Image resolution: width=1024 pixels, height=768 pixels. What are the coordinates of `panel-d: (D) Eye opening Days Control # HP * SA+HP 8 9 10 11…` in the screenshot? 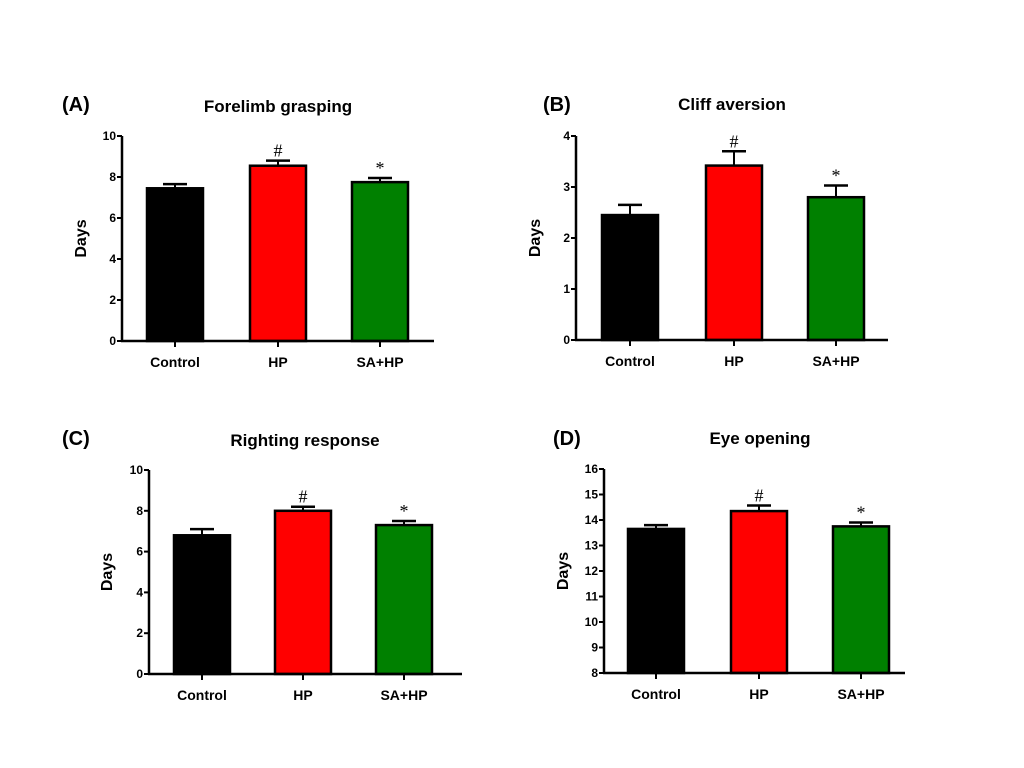 It's located at (729, 565).